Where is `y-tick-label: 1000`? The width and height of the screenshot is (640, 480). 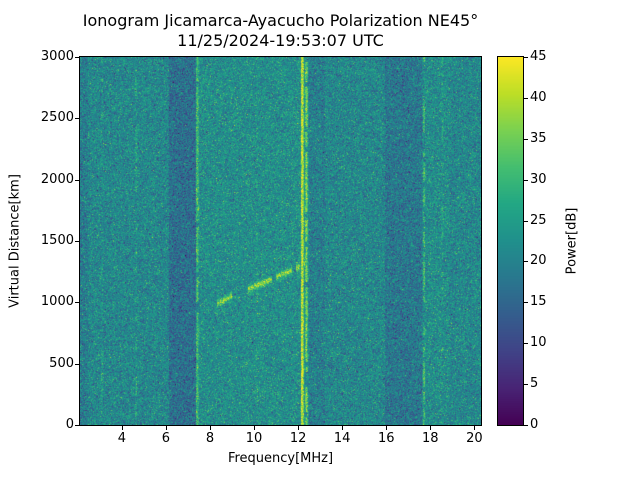 y-tick-label: 1000 is located at coordinates (57, 302).